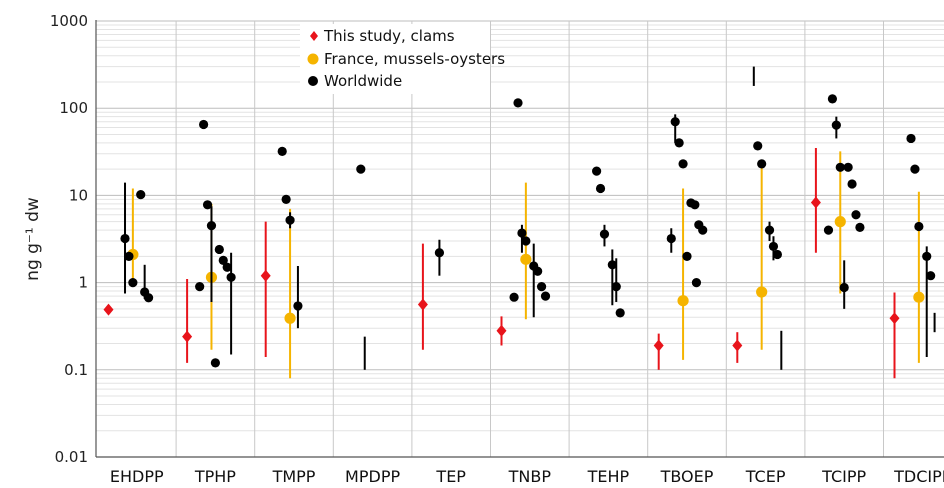 The height and width of the screenshot is (488, 944). What do you see at coordinates (78, 195) in the screenshot?
I see `y-tick-label: 10` at bounding box center [78, 195].